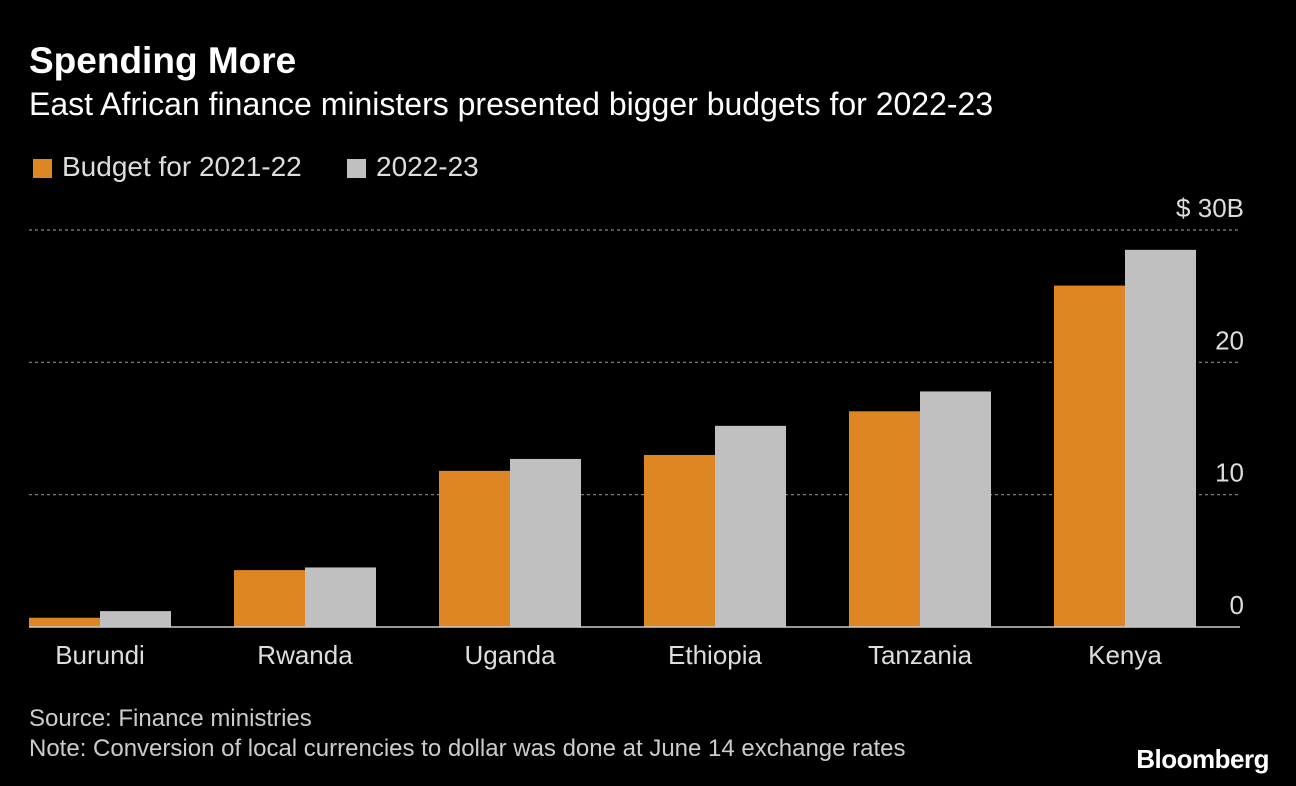 Image resolution: width=1296 pixels, height=786 pixels. I want to click on x-tick-label: Uganda, so click(510, 655).